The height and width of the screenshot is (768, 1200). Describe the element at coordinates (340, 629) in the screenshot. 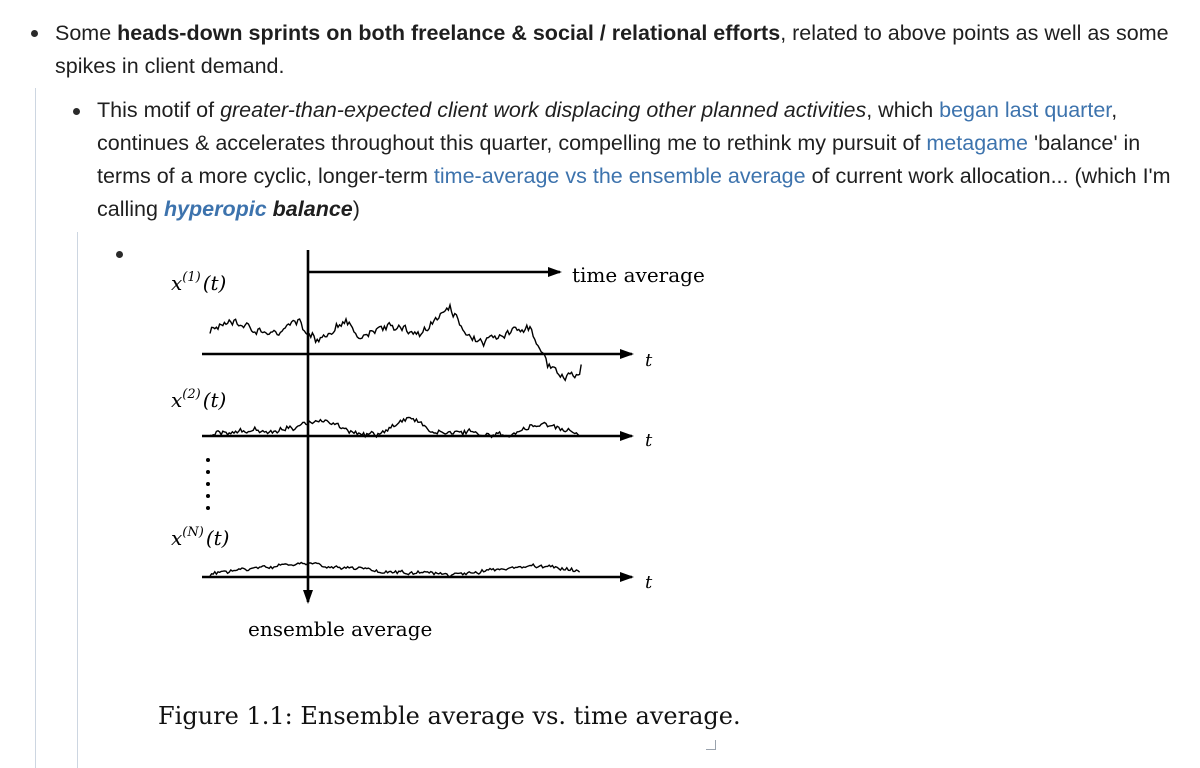

I see `ensemble-average-label: ensemble average` at that location.